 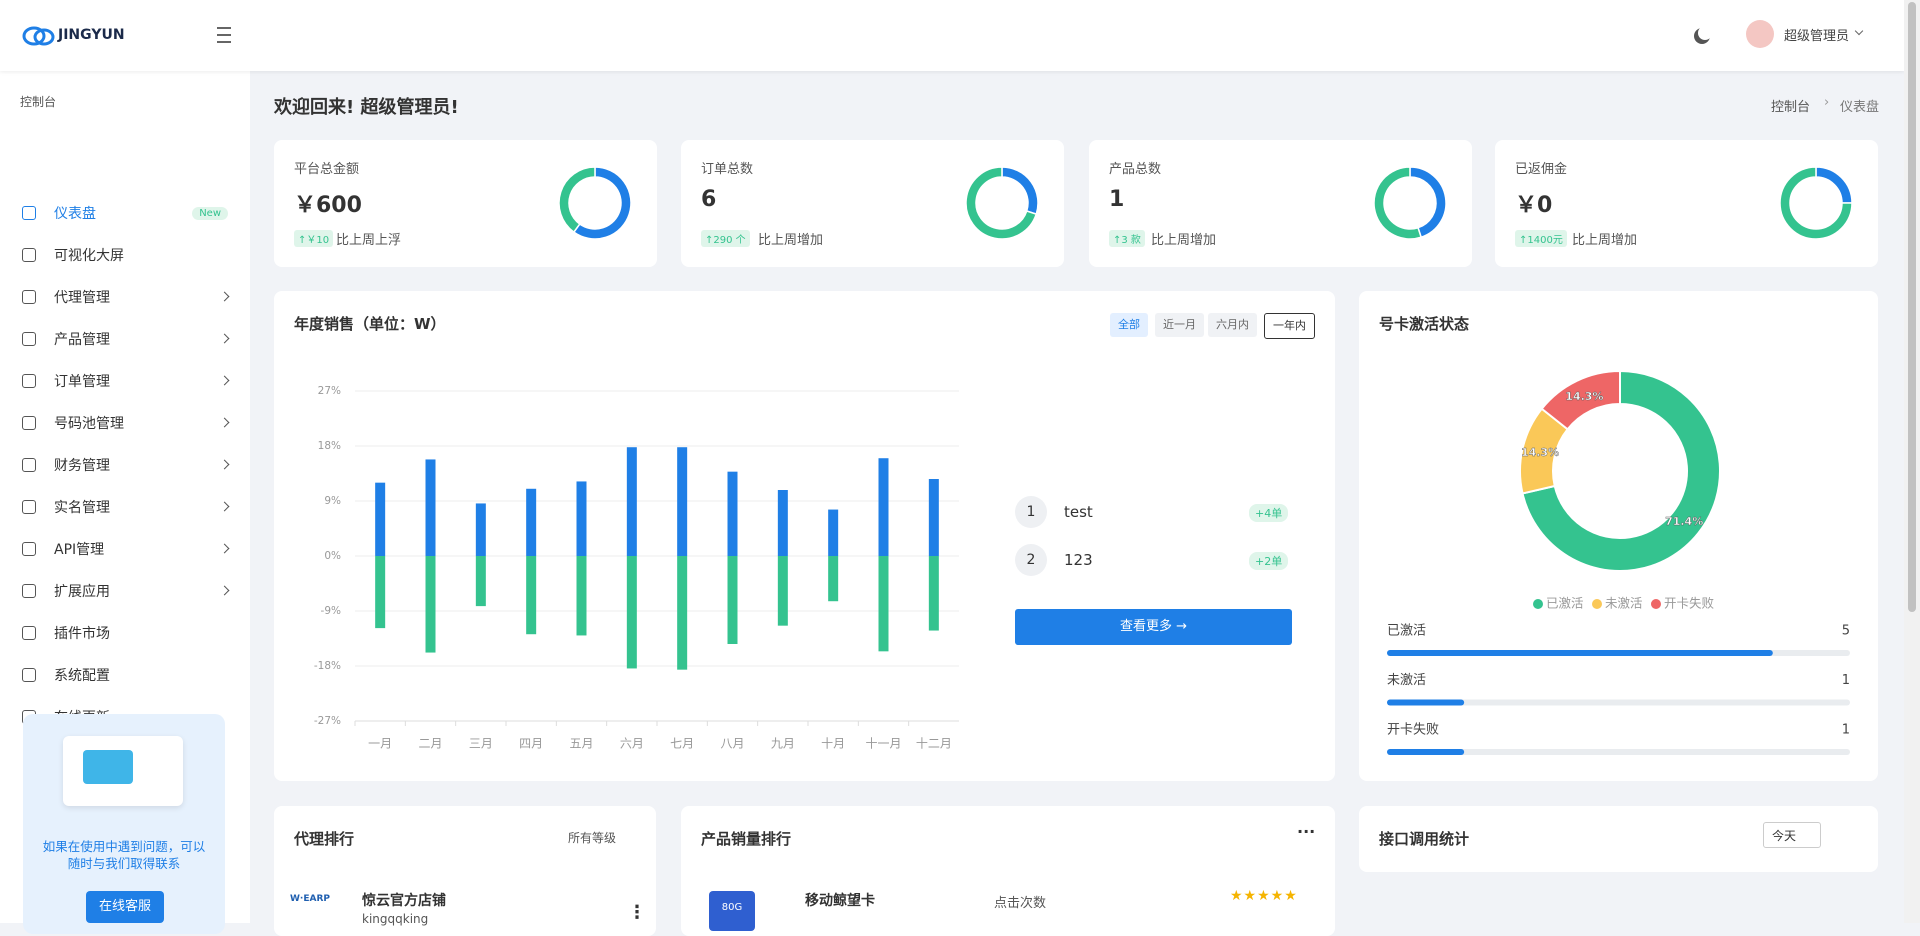 I want to click on menu-item: API管理, so click(x=126, y=549).